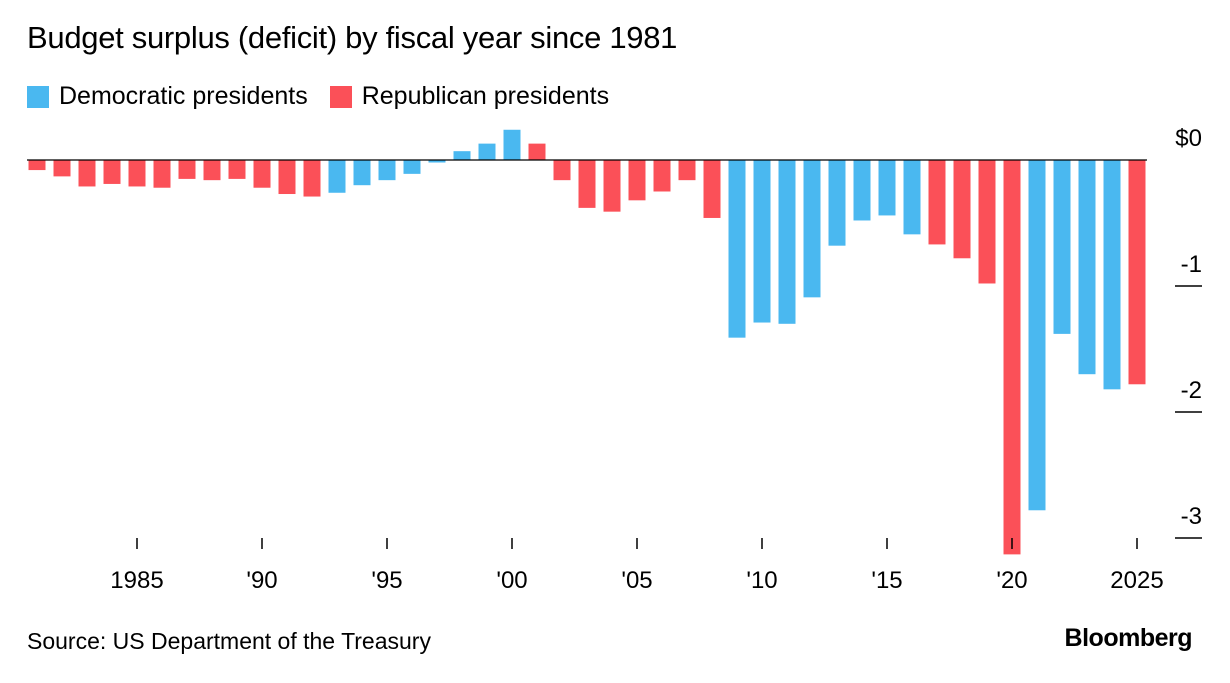 This screenshot has width=1230, height=683. Describe the element at coordinates (1087, 267) in the screenshot. I see `bar-2023` at that location.